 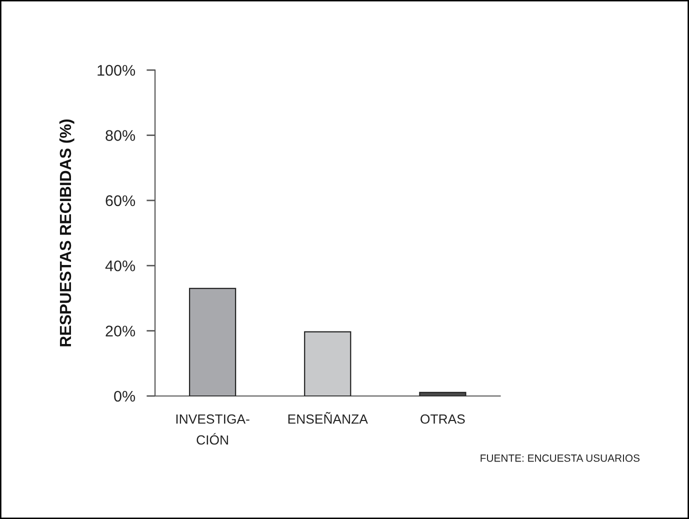 What do you see at coordinates (120, 266) in the screenshot?
I see `y-tick-label: 40%` at bounding box center [120, 266].